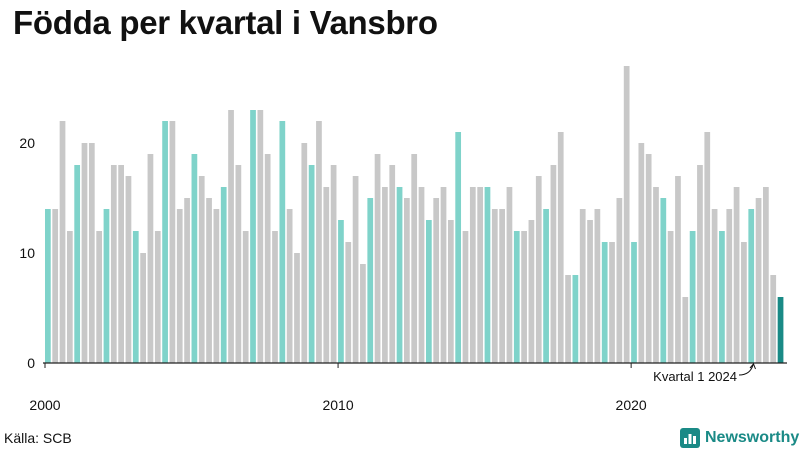  What do you see at coordinates (27, 143) in the screenshot?
I see `y-tick-label: 20` at bounding box center [27, 143].